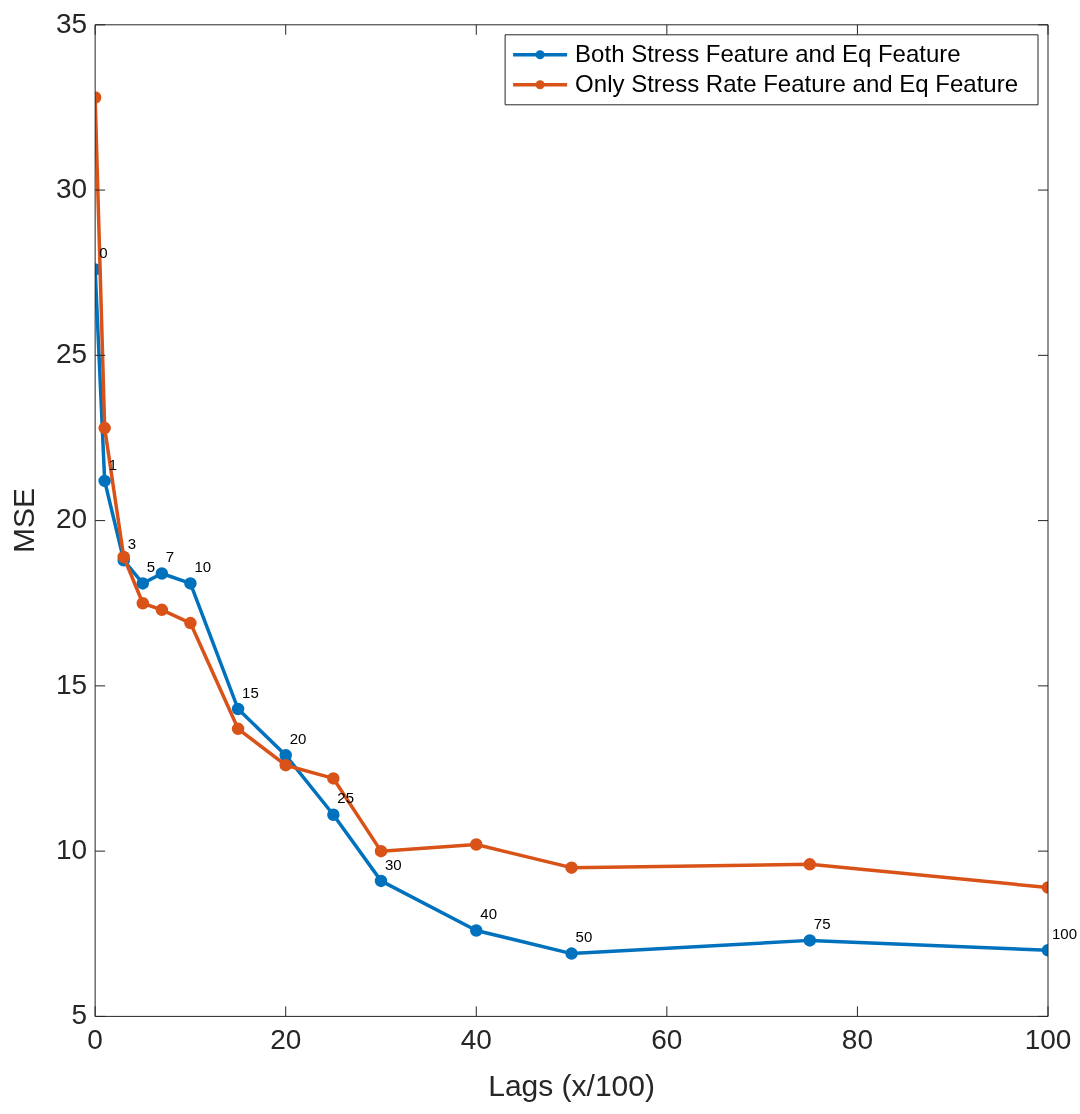  Describe the element at coordinates (24, 521) in the screenshot. I see `y-axis-title: MSE` at that location.